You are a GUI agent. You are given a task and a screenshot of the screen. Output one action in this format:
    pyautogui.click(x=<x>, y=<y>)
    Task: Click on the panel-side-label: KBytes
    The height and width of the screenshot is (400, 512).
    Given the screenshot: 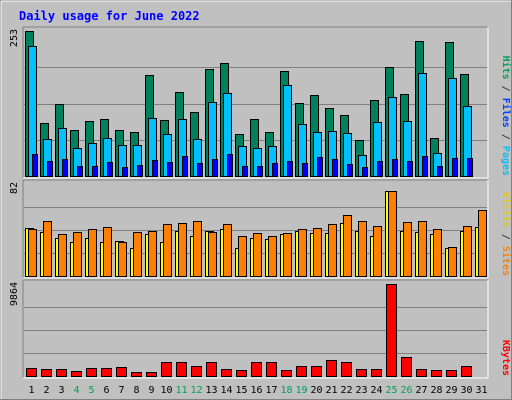 What is the action you would take?
    pyautogui.click(x=505, y=358)
    